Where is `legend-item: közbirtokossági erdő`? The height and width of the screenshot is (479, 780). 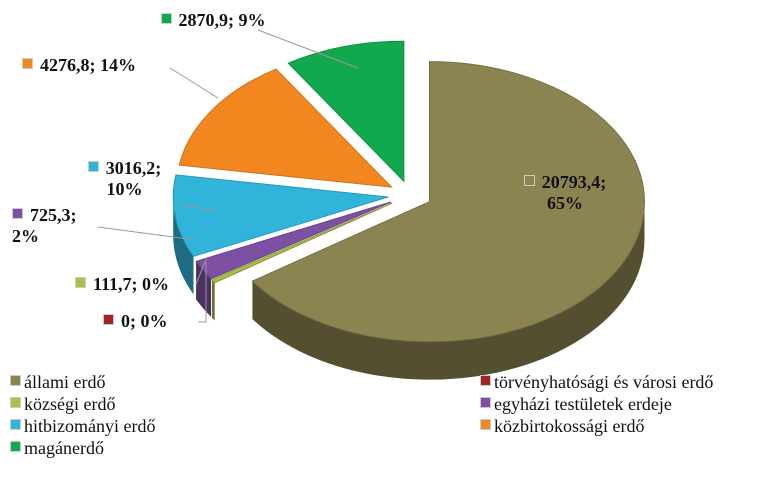 legend-item: közbirtokossági erdő is located at coordinates (562, 426).